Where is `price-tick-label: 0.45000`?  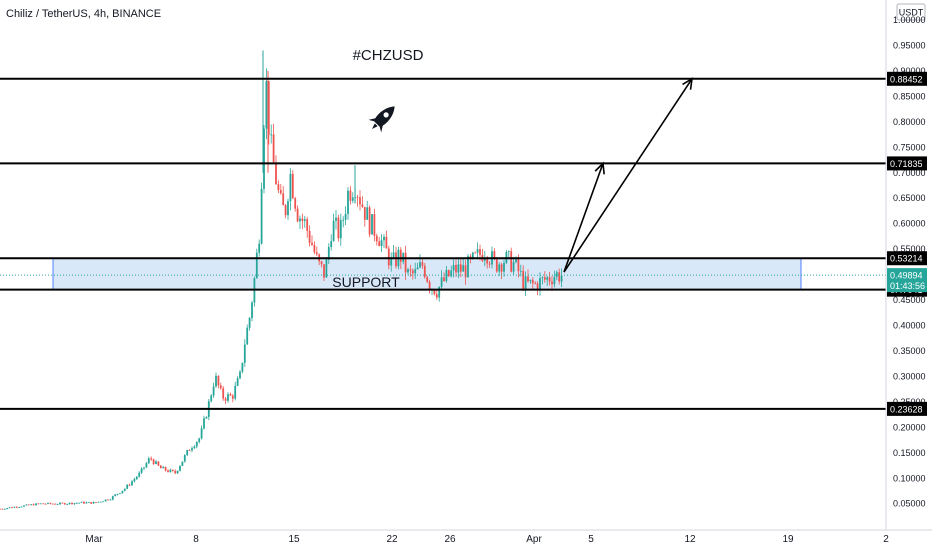
price-tick-label: 0.45000 is located at coordinates (909, 300).